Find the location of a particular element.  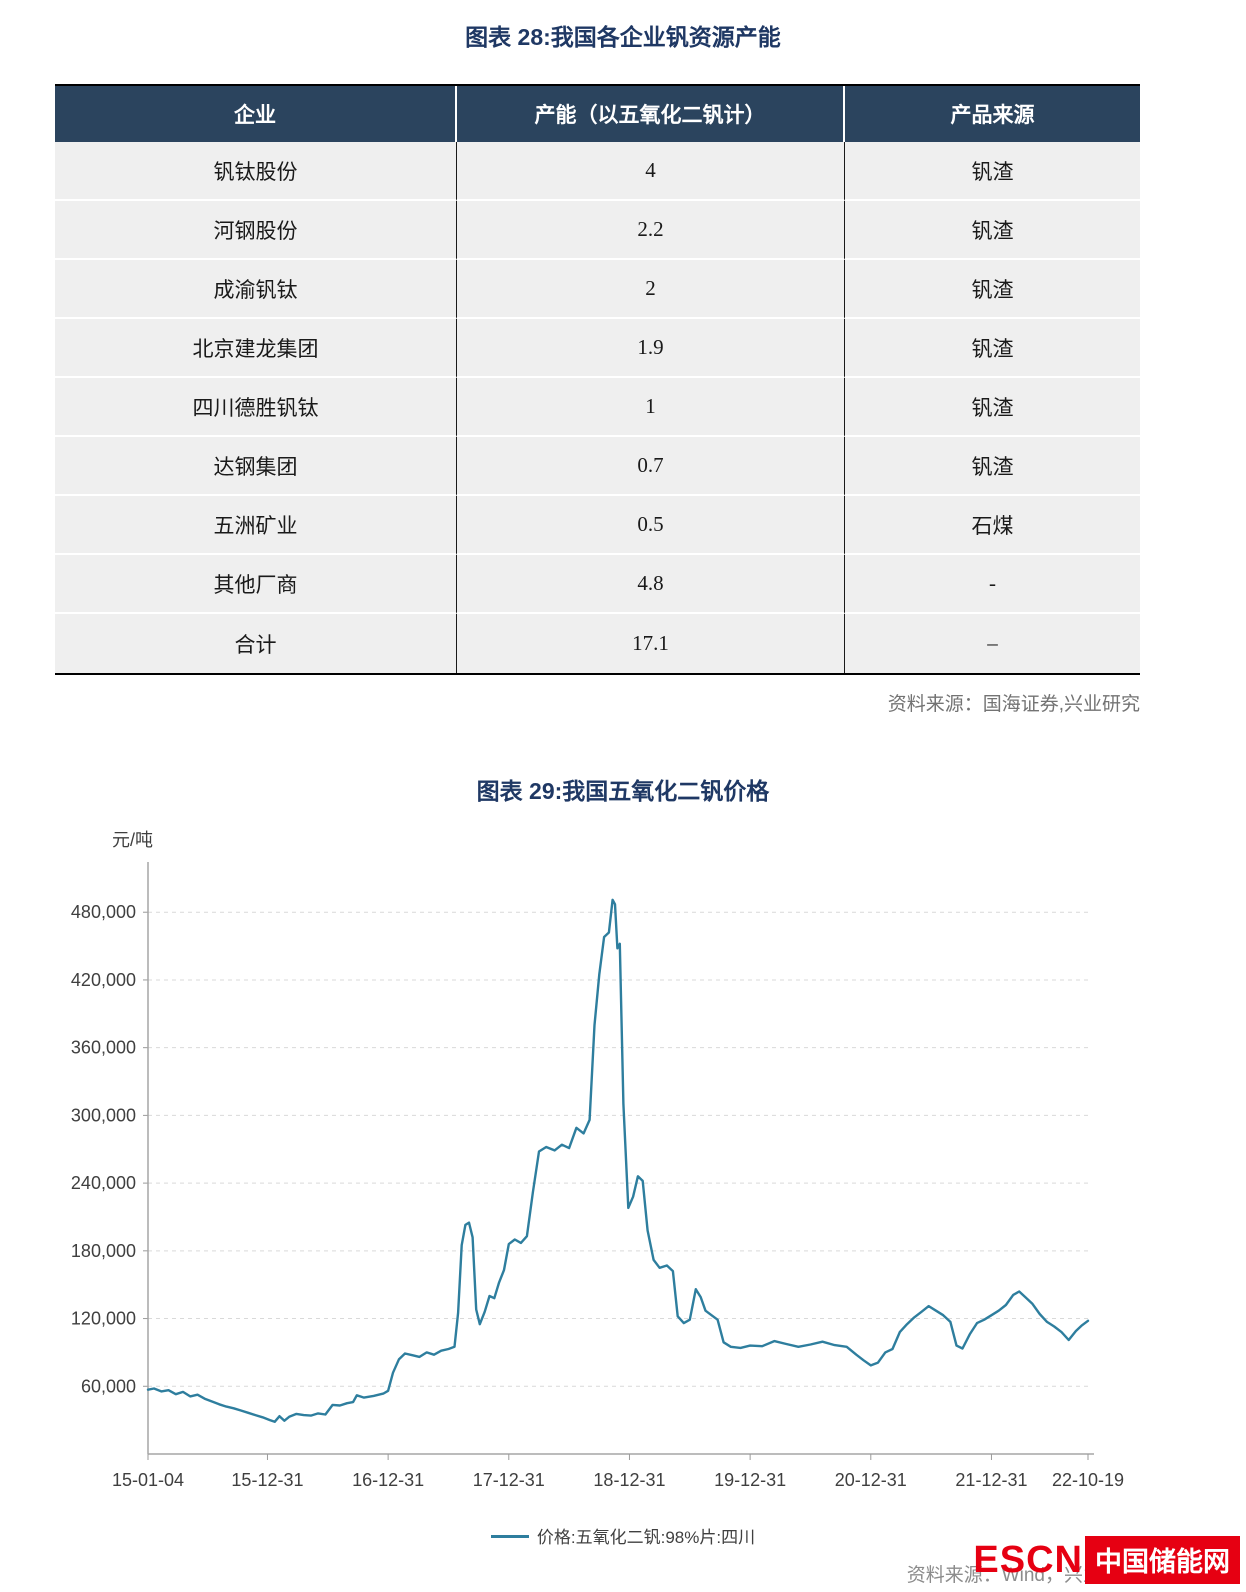

table-row: 达钢集团 0.7 钒渣 is located at coordinates (597, 466).